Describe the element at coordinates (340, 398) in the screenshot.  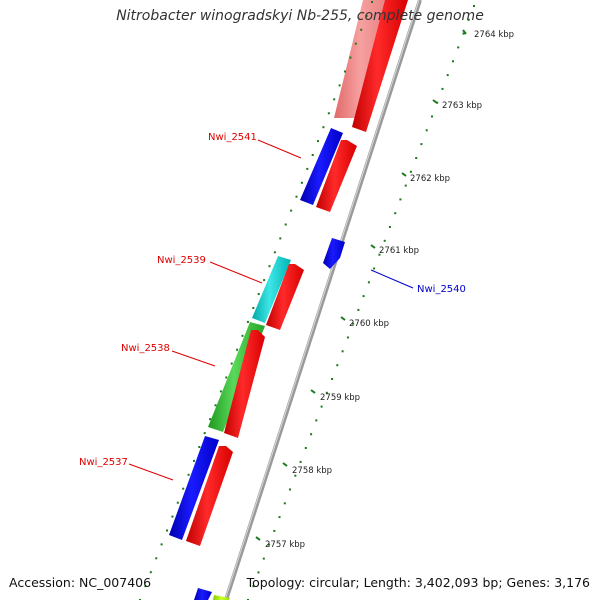
I see `tick-label: 2759 kbp` at that location.